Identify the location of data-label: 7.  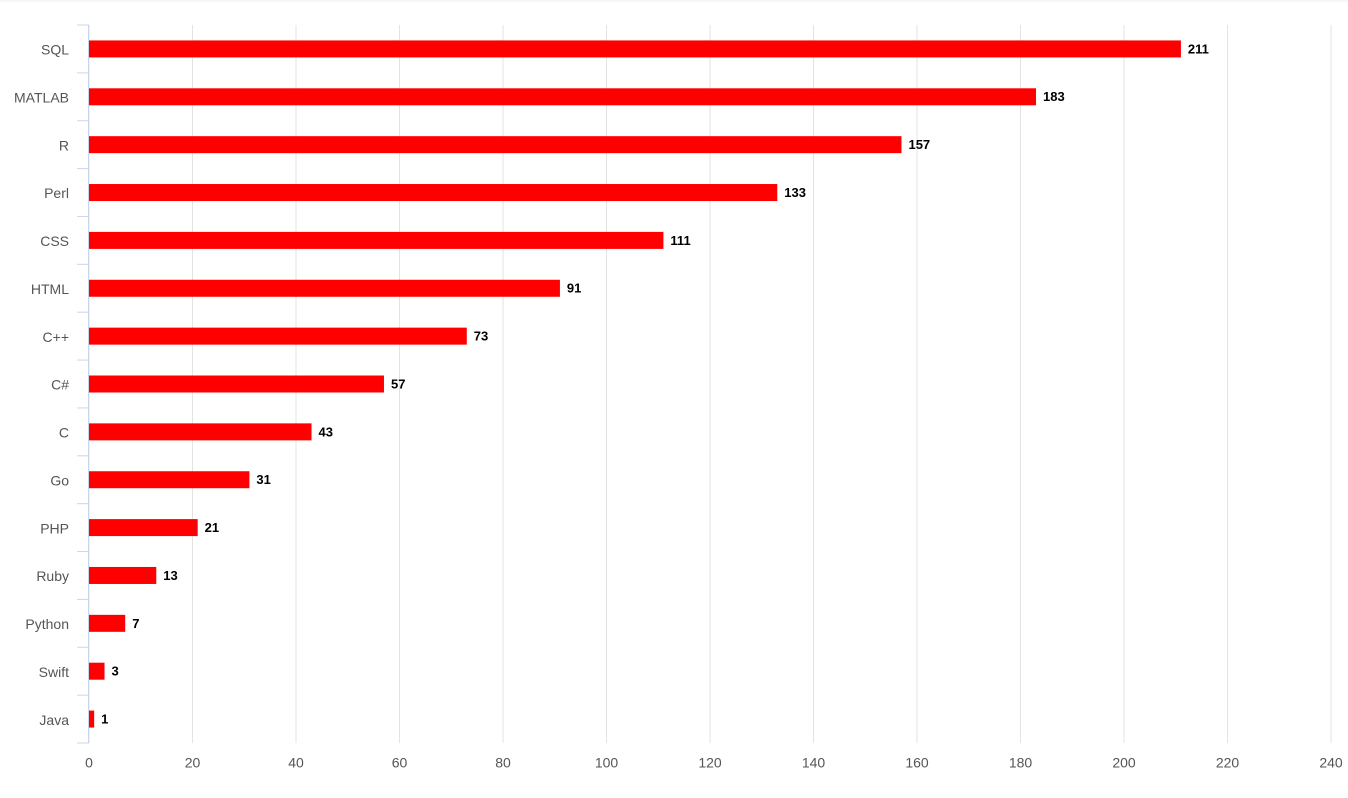
(135, 623).